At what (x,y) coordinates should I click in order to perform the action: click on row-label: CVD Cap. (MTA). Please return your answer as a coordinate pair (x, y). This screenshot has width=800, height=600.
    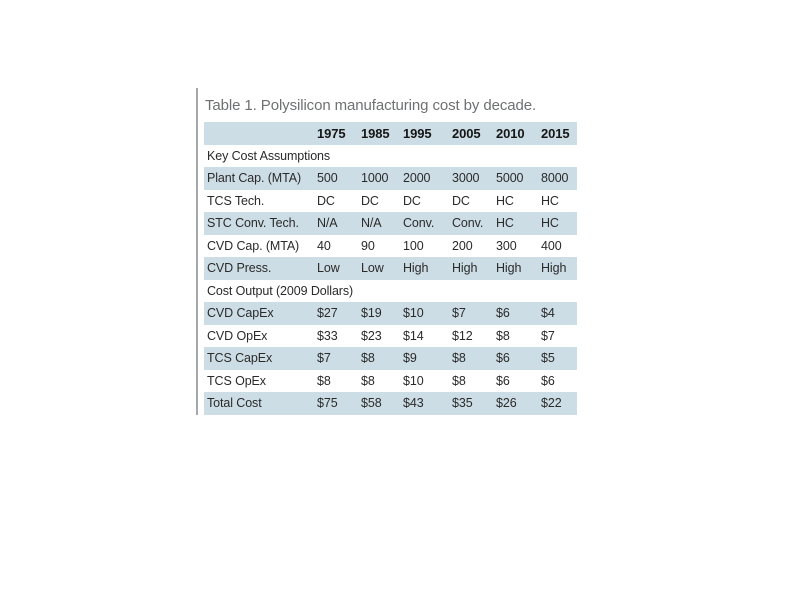
    Looking at the image, I should click on (253, 245).